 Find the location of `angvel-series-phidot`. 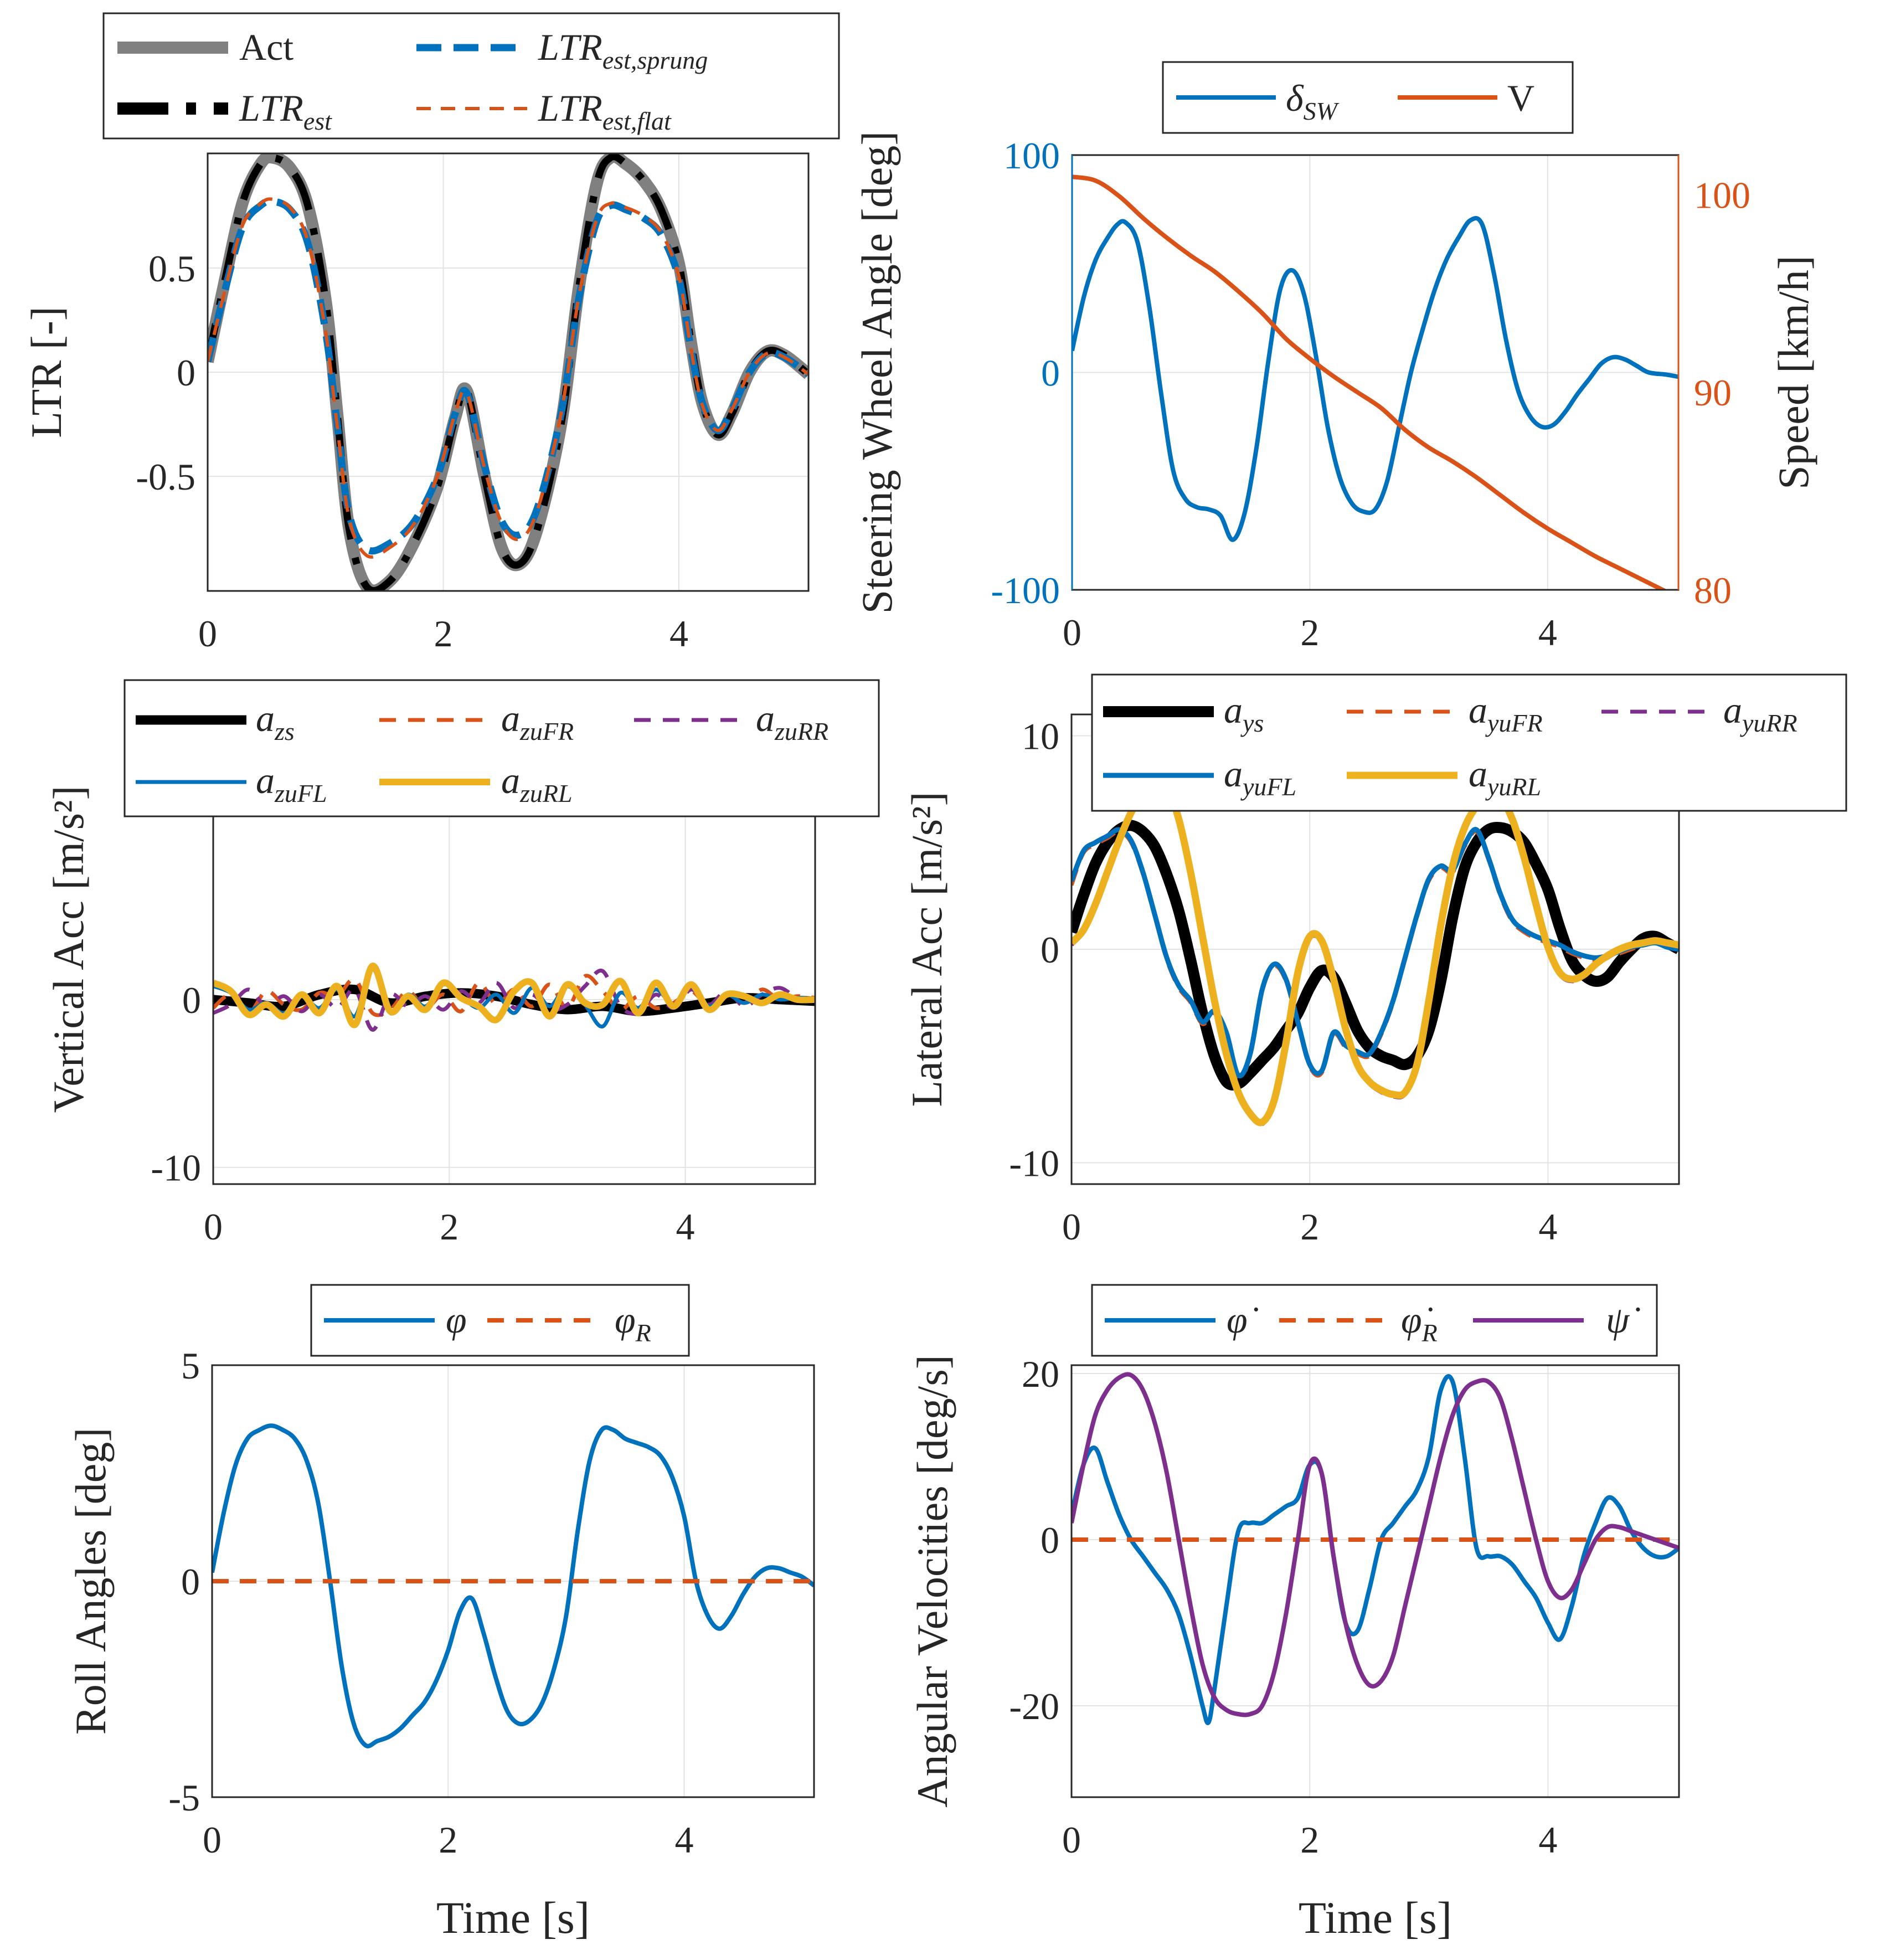

angvel-series-phidot is located at coordinates (1376, 1549).